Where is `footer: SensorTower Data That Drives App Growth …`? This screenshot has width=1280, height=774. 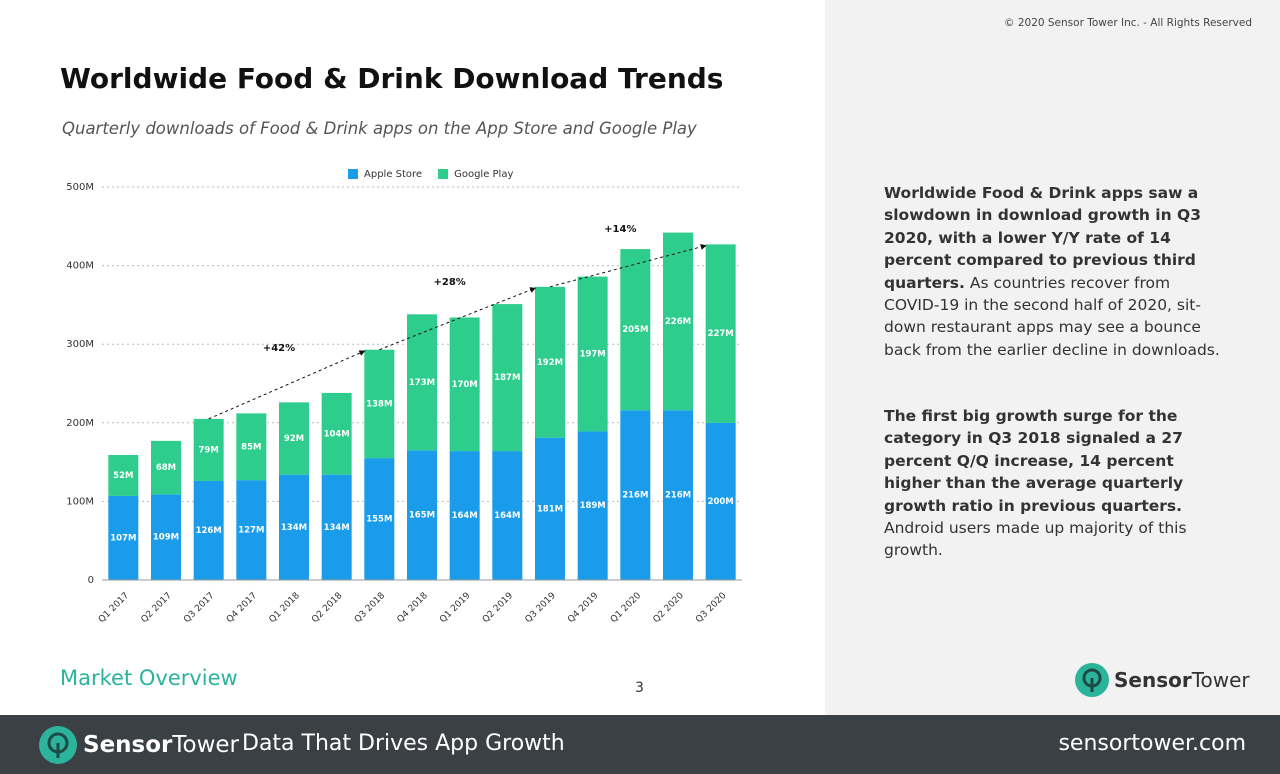 footer: SensorTower Data That Drives App Growth … is located at coordinates (640, 744).